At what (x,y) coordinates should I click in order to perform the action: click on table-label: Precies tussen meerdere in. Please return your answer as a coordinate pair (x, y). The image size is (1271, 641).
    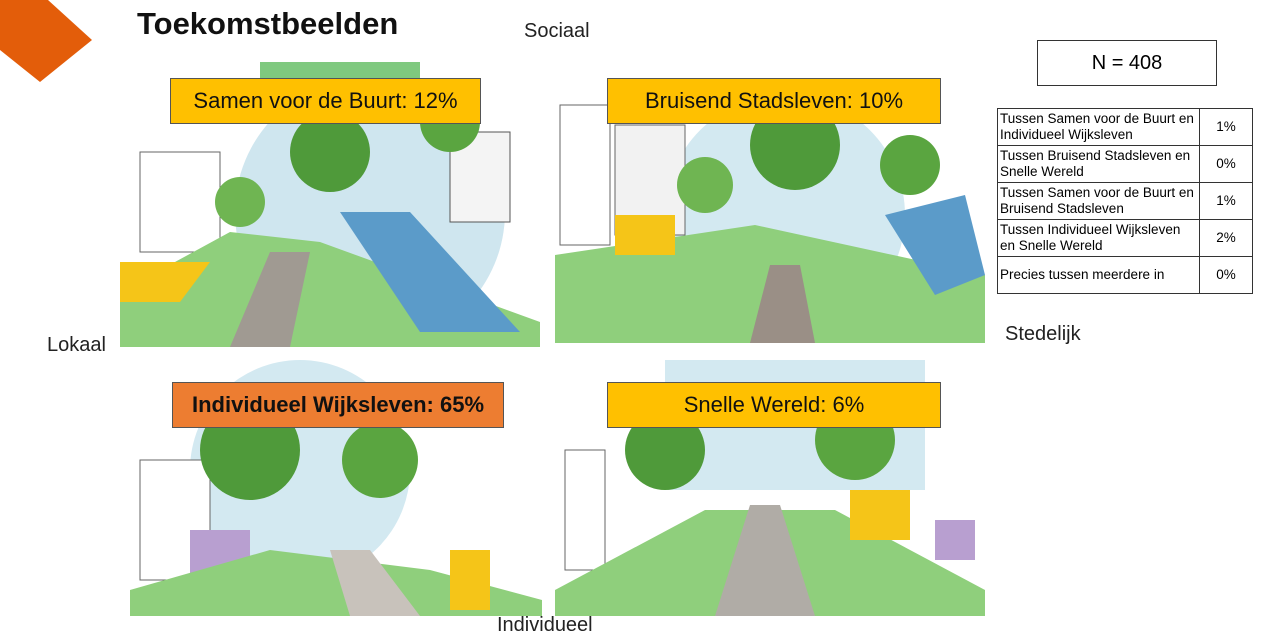
    Looking at the image, I should click on (1098, 275).